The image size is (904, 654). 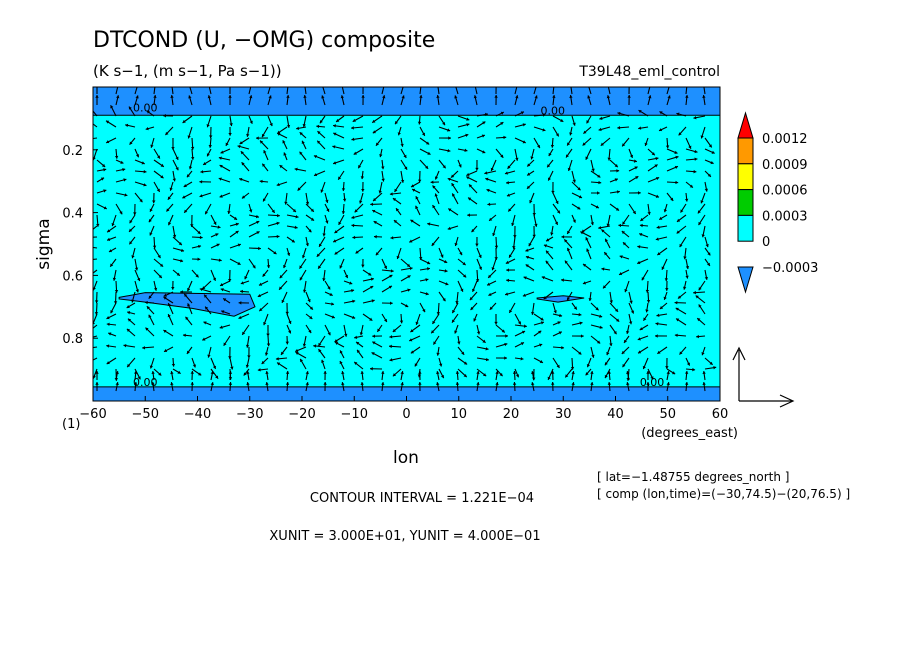 What do you see at coordinates (785, 216) in the screenshot?
I see `colorbar-label: 0.0003` at bounding box center [785, 216].